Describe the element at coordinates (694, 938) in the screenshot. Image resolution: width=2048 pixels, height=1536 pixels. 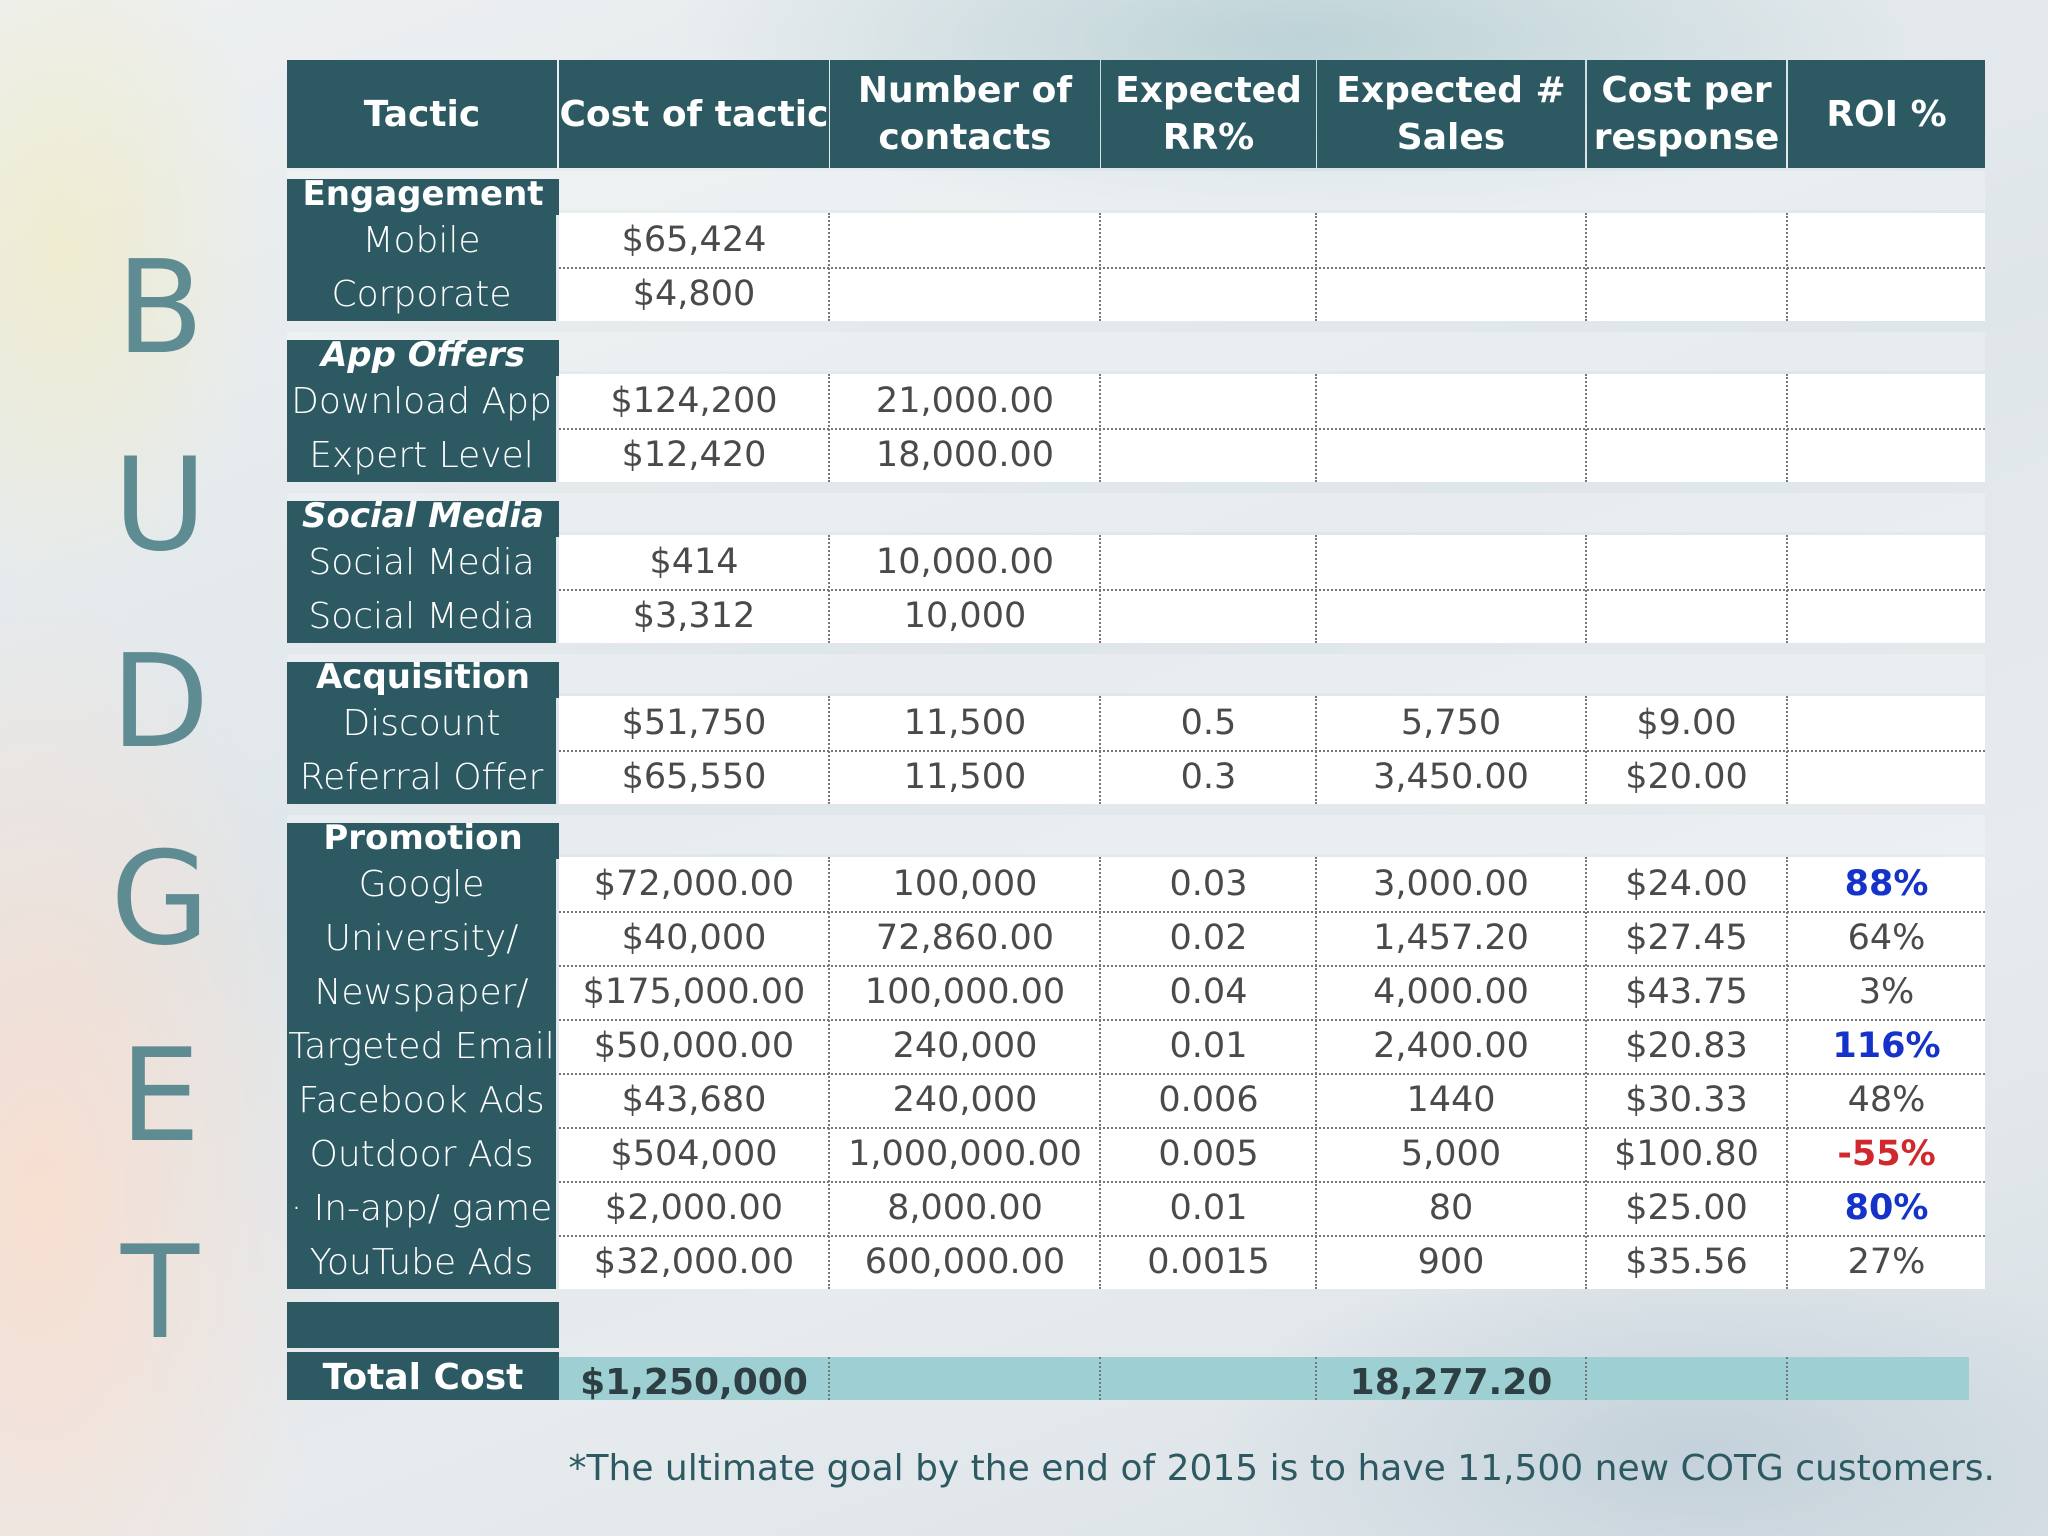
I see `cost-cell: $40,000` at that location.